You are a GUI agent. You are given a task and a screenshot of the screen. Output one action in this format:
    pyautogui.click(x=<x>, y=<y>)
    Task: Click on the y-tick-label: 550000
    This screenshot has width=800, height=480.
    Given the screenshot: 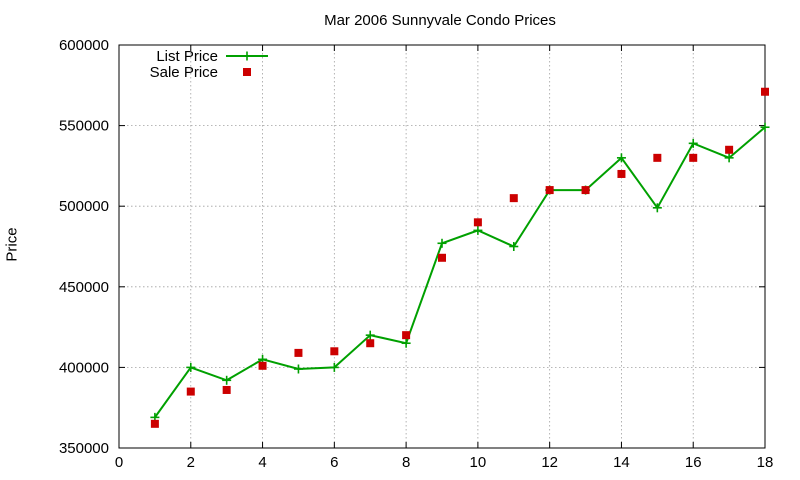 What is the action you would take?
    pyautogui.click(x=84, y=126)
    